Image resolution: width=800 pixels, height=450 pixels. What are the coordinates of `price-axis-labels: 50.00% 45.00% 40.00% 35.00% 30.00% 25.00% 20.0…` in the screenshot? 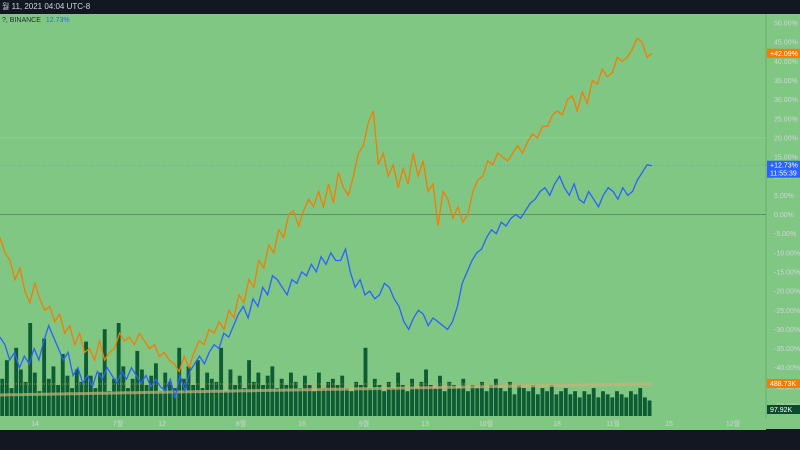 It's located at (787, 216).